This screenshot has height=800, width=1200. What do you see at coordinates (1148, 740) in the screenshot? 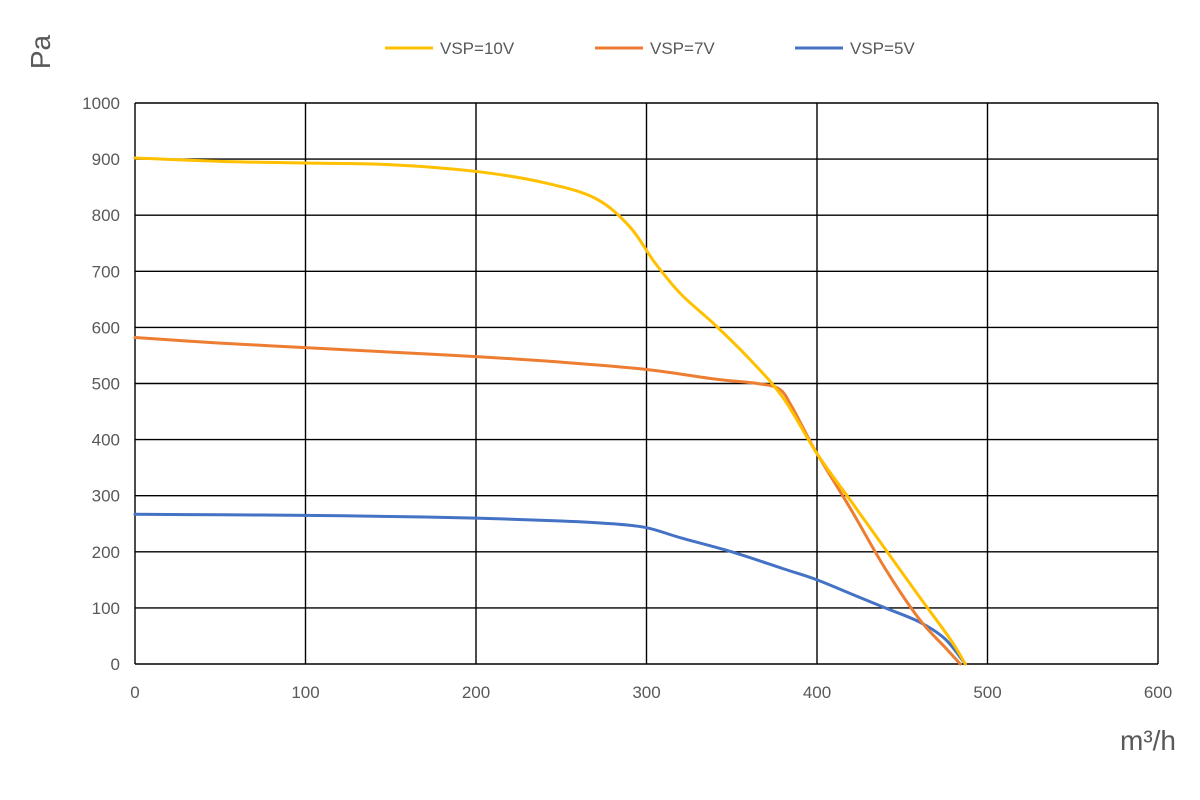
I see `x-axis-title: m³/h` at bounding box center [1148, 740].